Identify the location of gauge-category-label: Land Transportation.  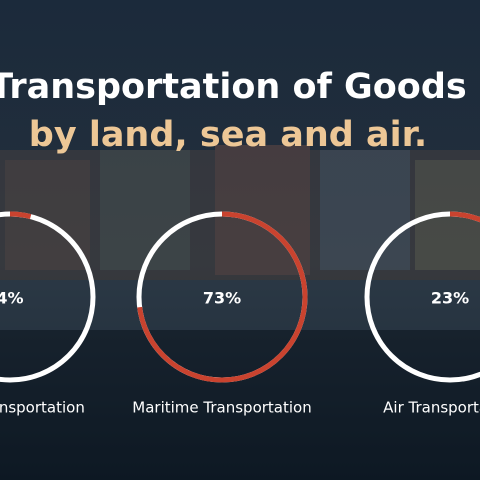
(42, 408).